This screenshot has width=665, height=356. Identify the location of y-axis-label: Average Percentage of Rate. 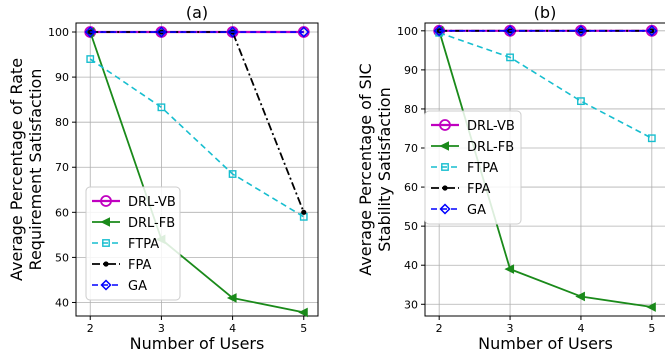
(16, 169).